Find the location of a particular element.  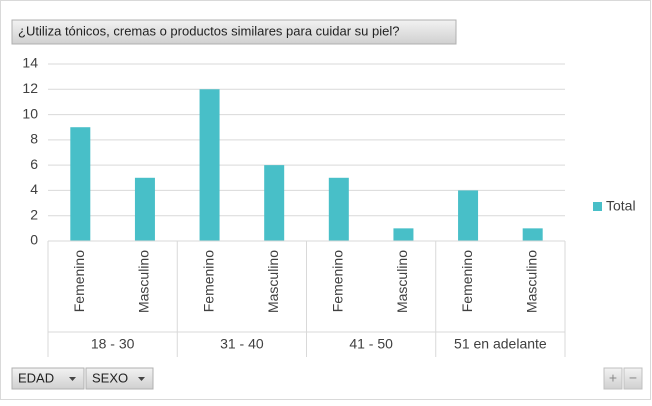

zoom-label: − is located at coordinates (633, 378).